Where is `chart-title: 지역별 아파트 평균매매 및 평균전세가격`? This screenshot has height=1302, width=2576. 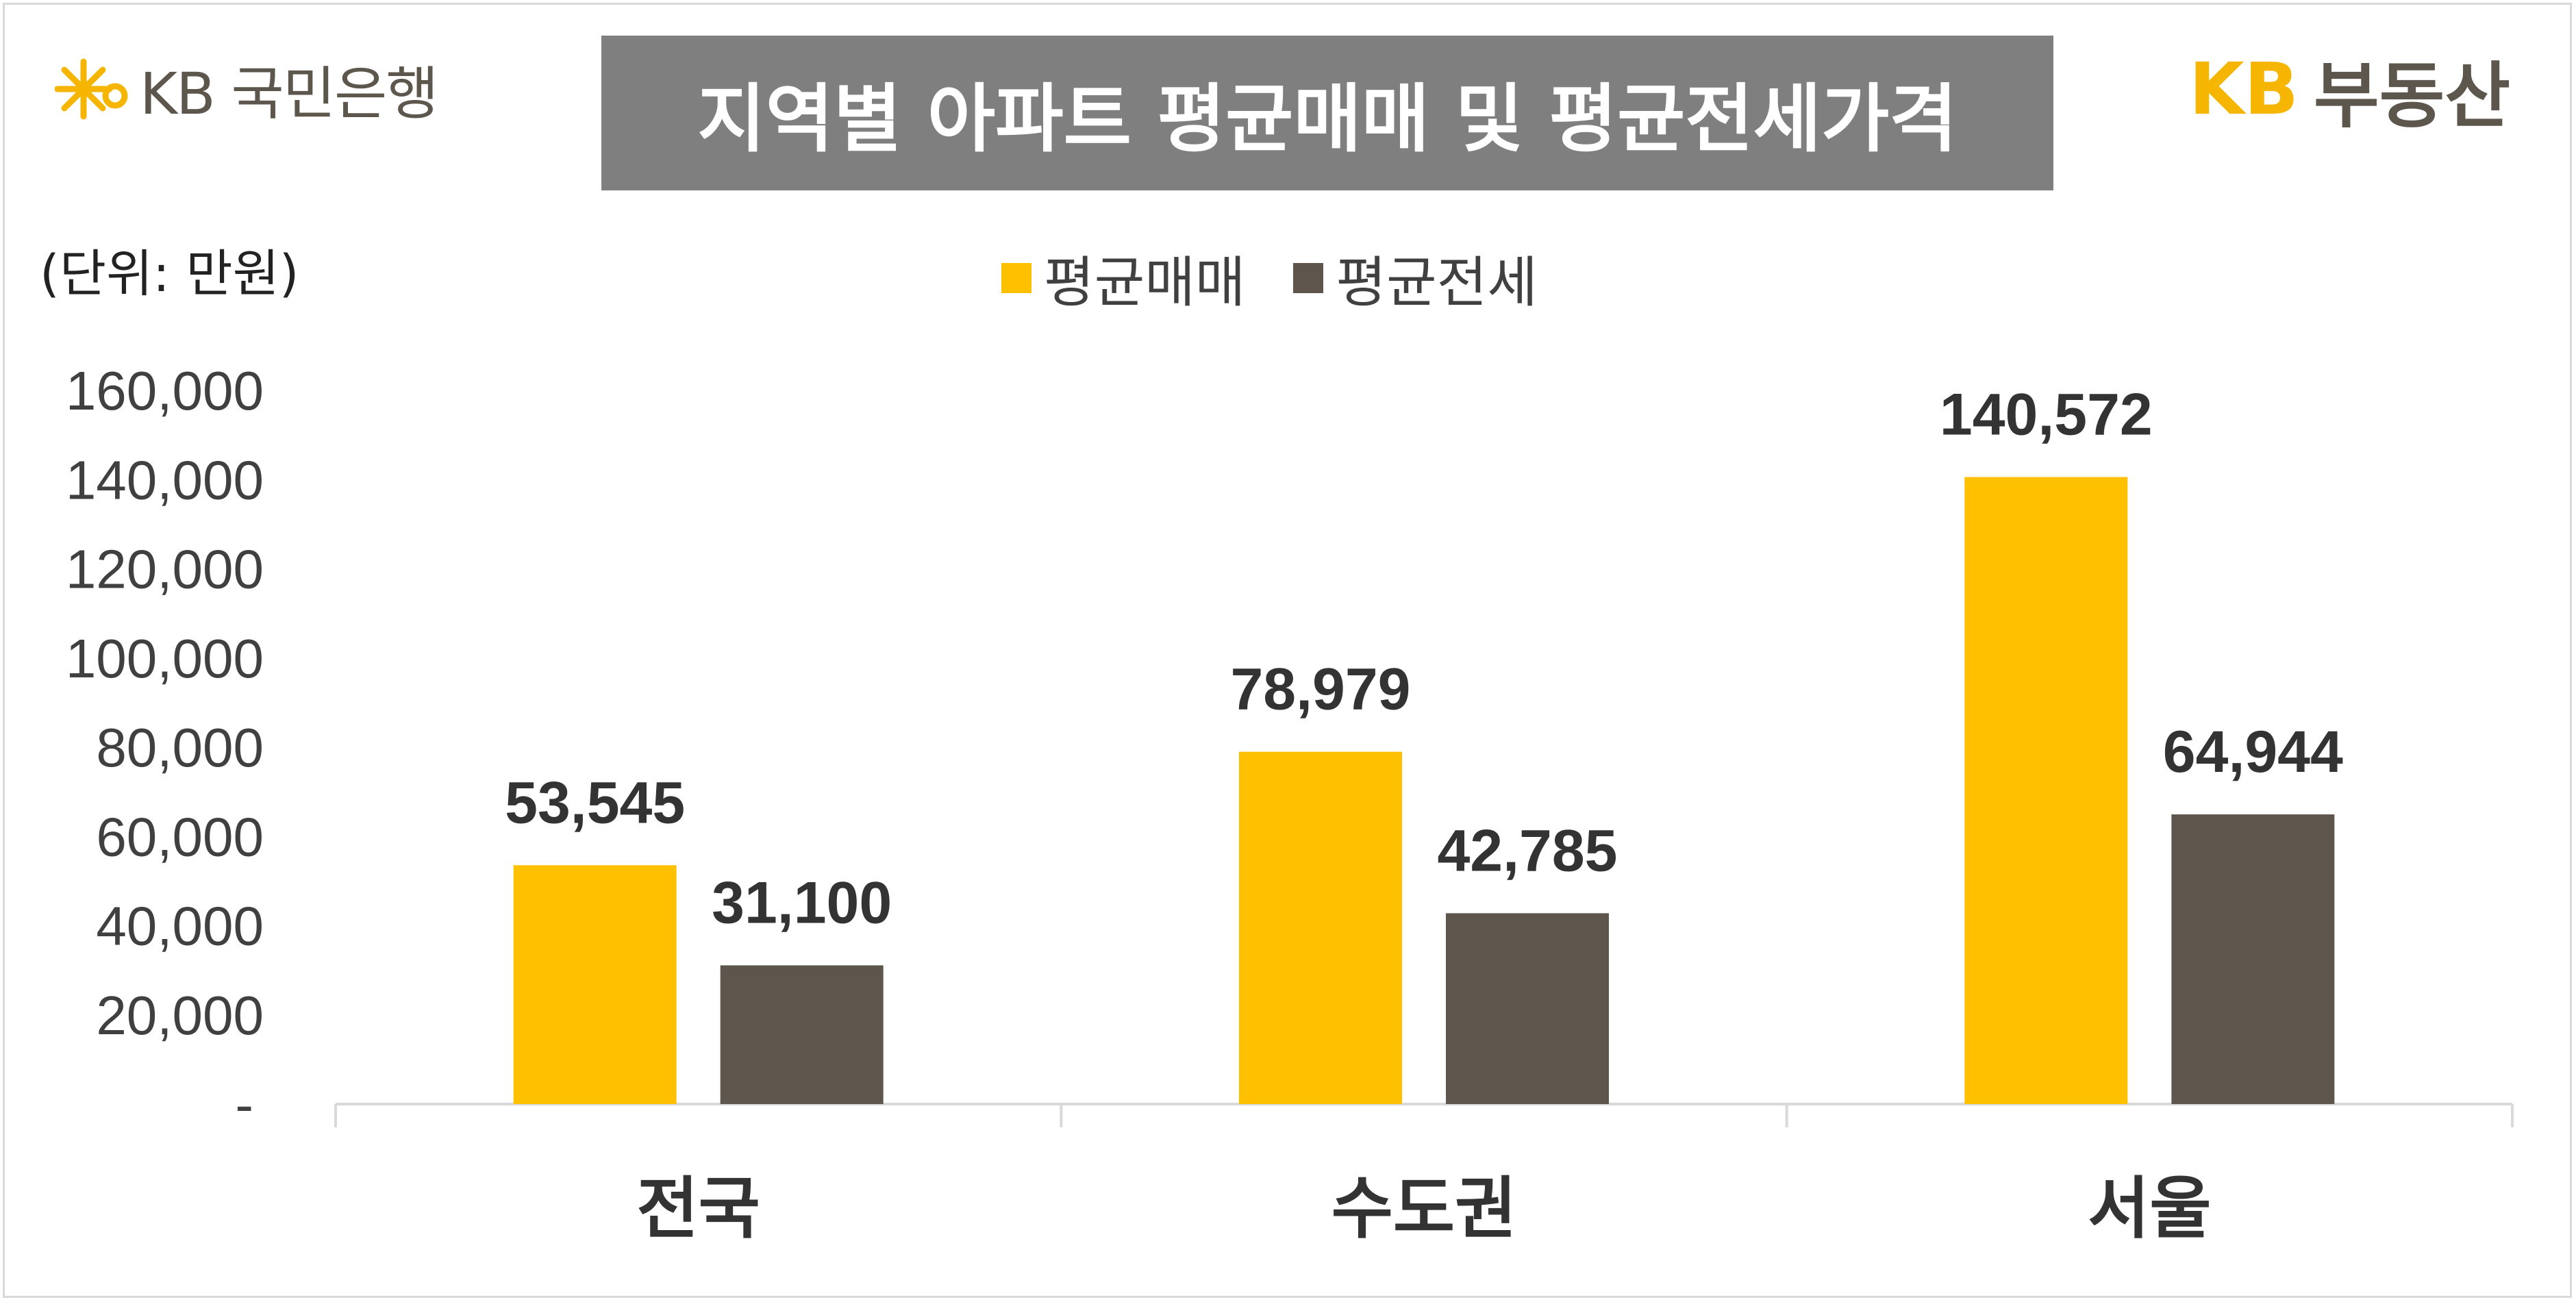 chart-title: 지역별 아파트 평균매매 및 평균전세가격 is located at coordinates (1327, 119).